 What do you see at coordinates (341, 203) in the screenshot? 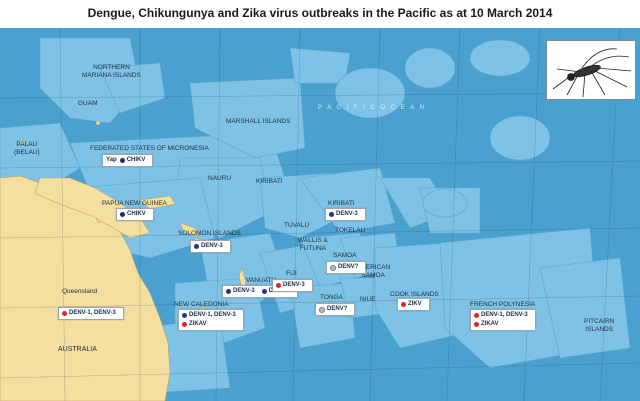
I see `label-kiribati-east: KIRIBATI` at bounding box center [341, 203].